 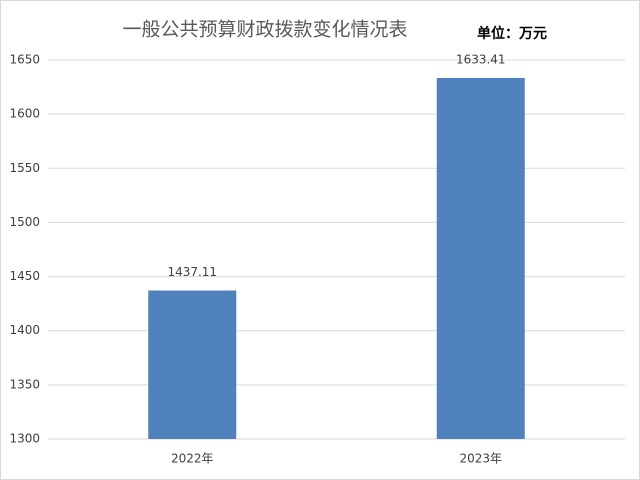 What do you see at coordinates (264, 30) in the screenshot?
I see `chart-title: 一般公共预算财政拨款变化情况表` at bounding box center [264, 30].